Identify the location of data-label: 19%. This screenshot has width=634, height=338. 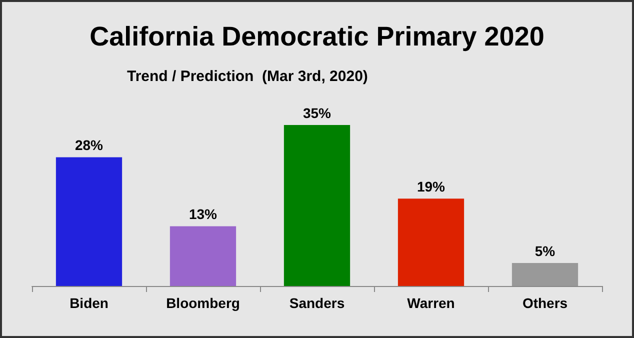
(431, 186).